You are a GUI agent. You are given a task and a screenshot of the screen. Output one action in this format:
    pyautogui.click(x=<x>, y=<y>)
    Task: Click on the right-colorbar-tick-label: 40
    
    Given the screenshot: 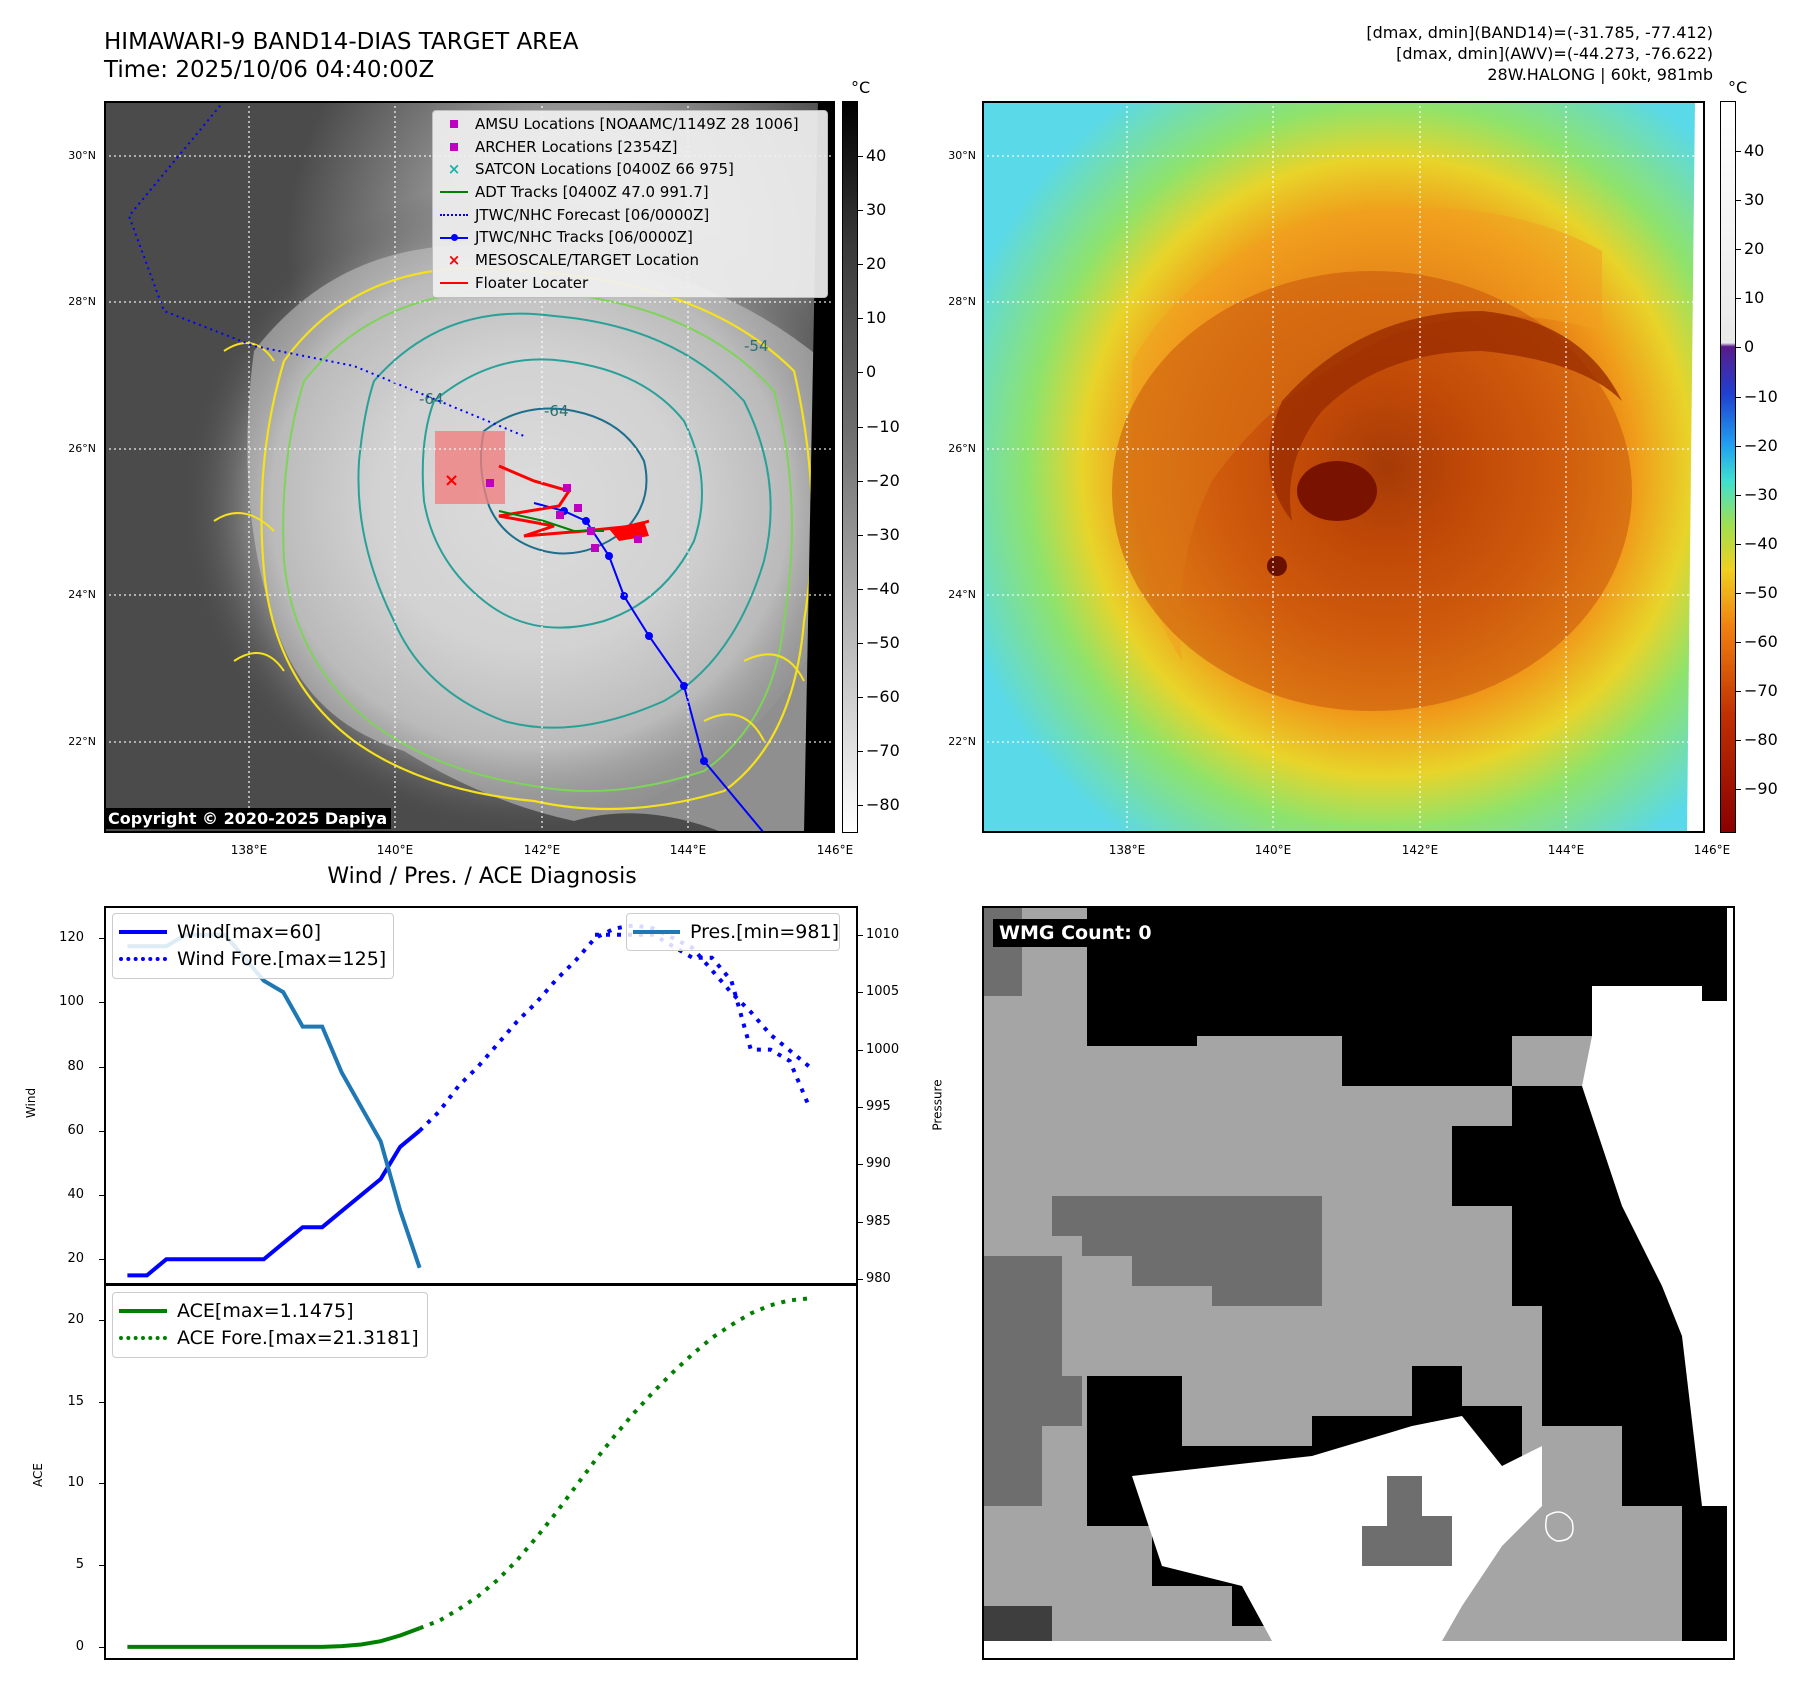 What is the action you would take?
    pyautogui.click(x=1754, y=150)
    